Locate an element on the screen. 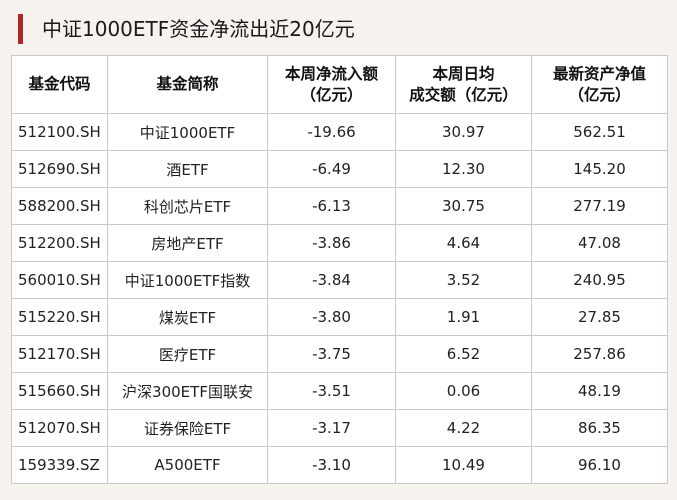 The width and height of the screenshot is (677, 500). header-net-inflow: 本周净流入额 （亿元） is located at coordinates (331, 84).